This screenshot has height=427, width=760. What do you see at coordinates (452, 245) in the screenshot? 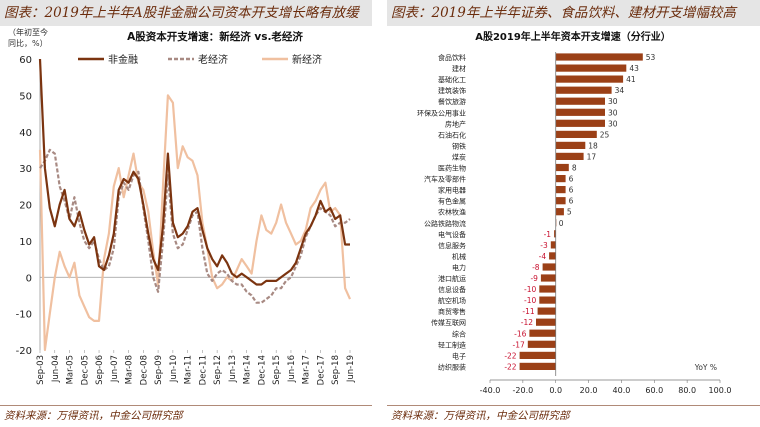
I see `category-label: 信息服务` at bounding box center [452, 245].